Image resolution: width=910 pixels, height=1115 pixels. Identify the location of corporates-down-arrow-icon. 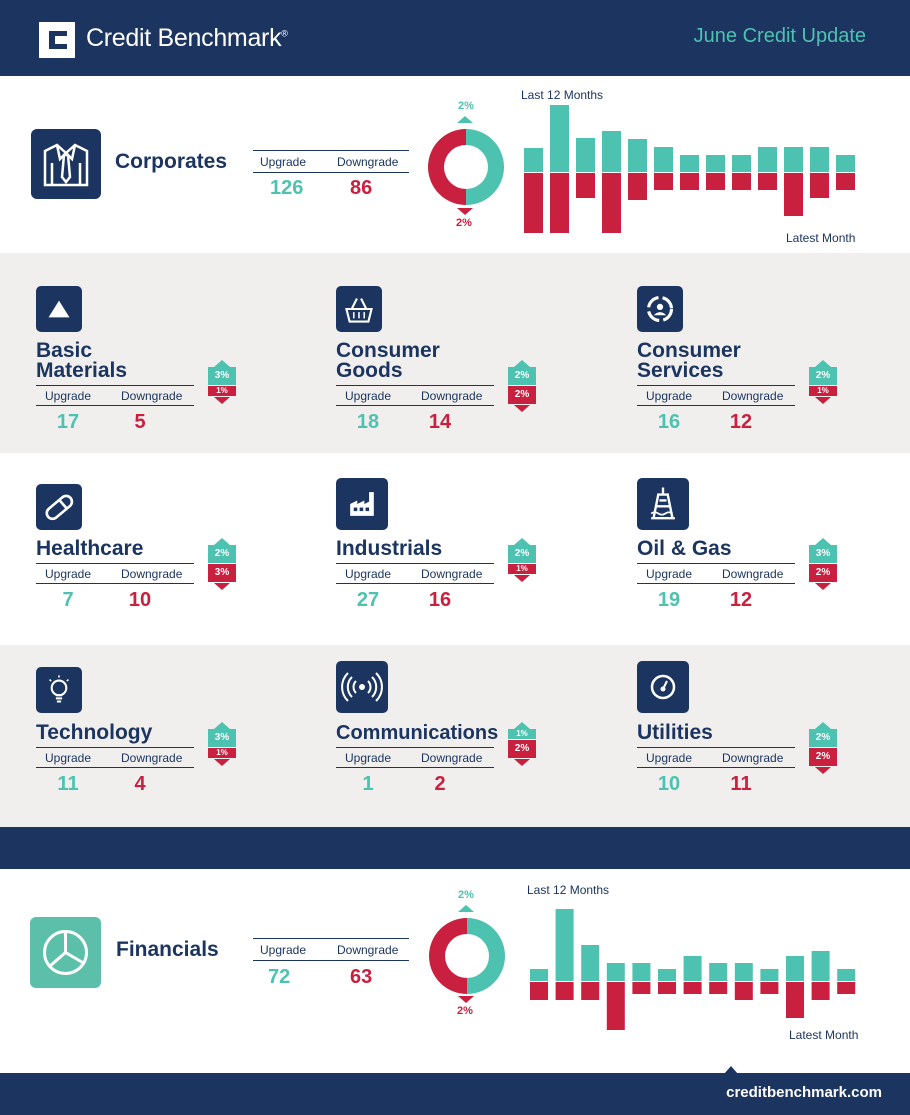
(465, 211).